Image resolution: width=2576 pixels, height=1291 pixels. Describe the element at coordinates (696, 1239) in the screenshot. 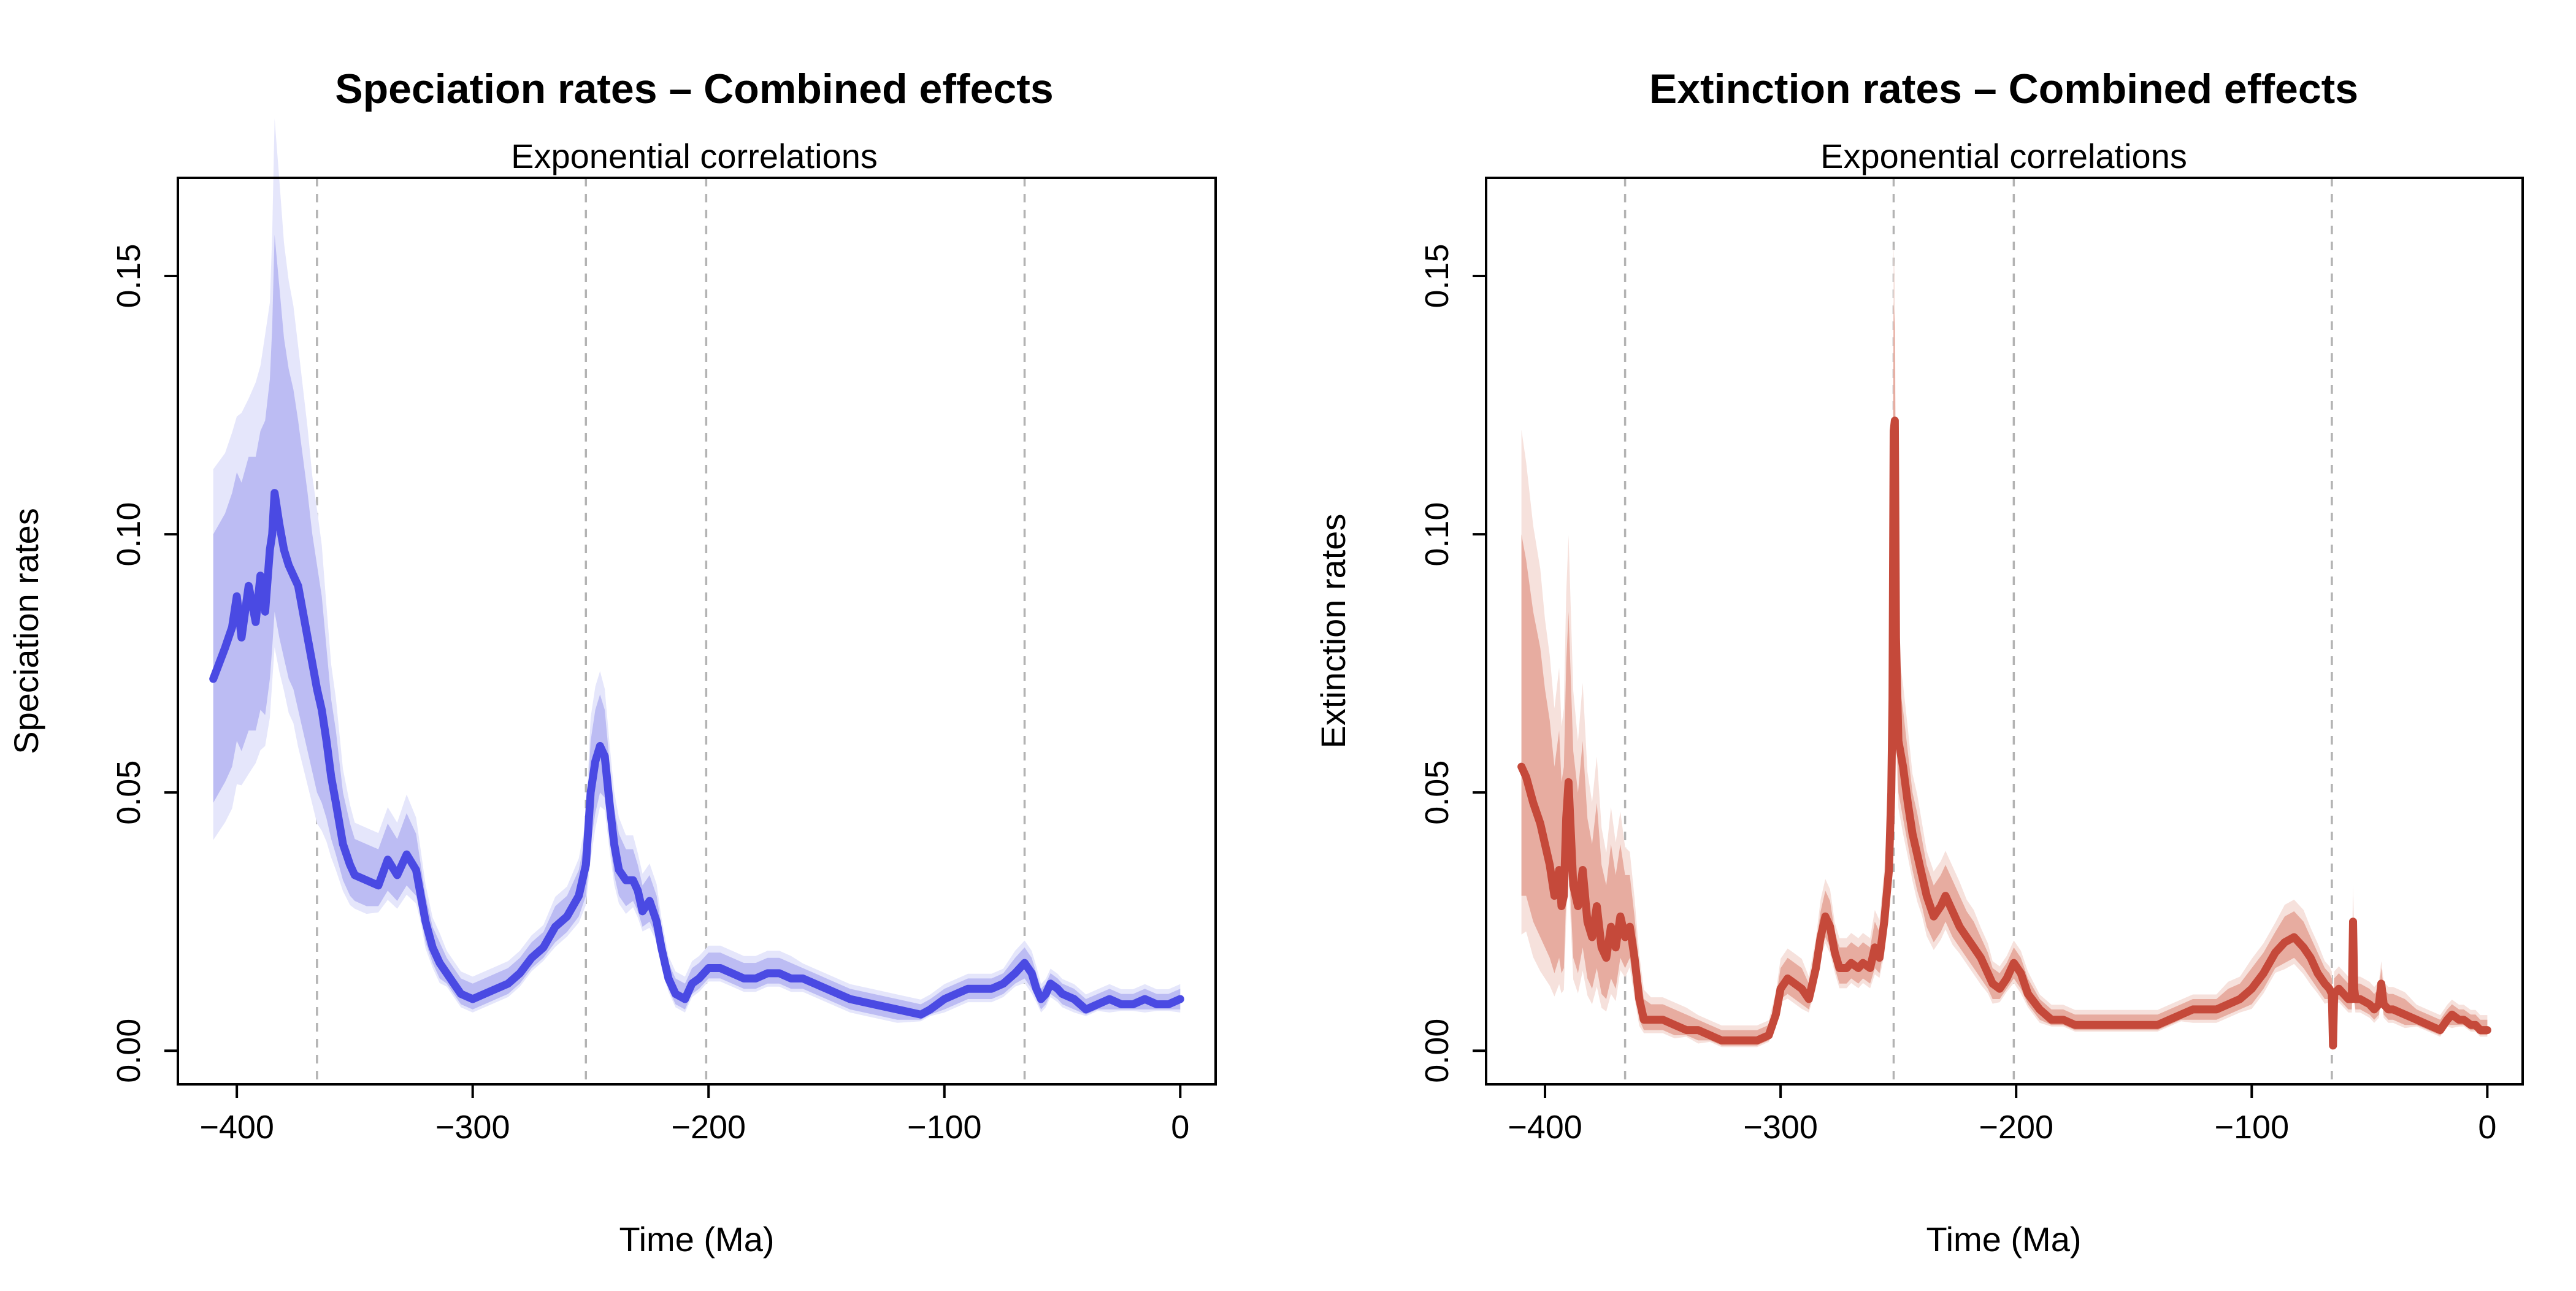

I see `speciation-x-axis-label: Time (Ma)` at that location.